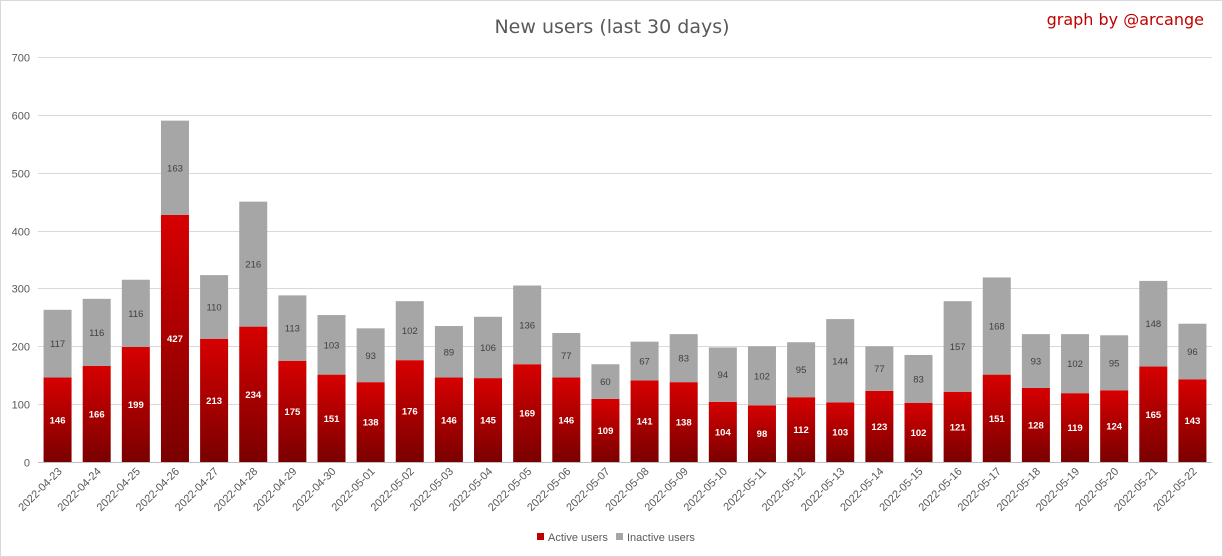  Describe the element at coordinates (611, 27) in the screenshot. I see `chart-title: New users (last 30 days)` at that location.